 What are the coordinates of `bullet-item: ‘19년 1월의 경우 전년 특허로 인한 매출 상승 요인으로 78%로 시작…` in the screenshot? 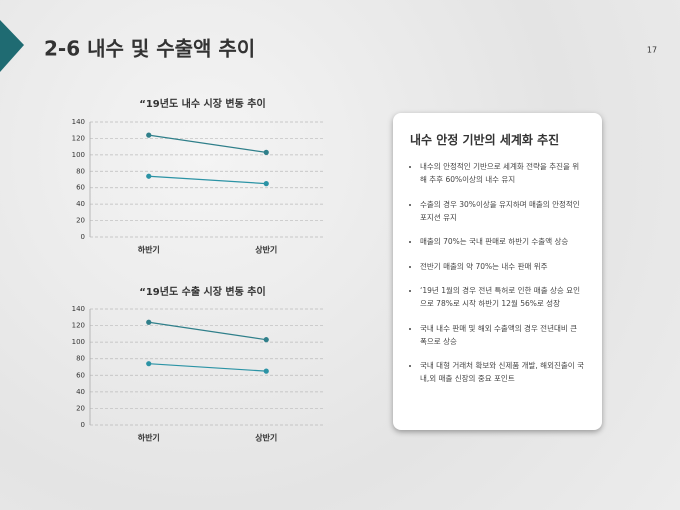 It's located at (503, 297).